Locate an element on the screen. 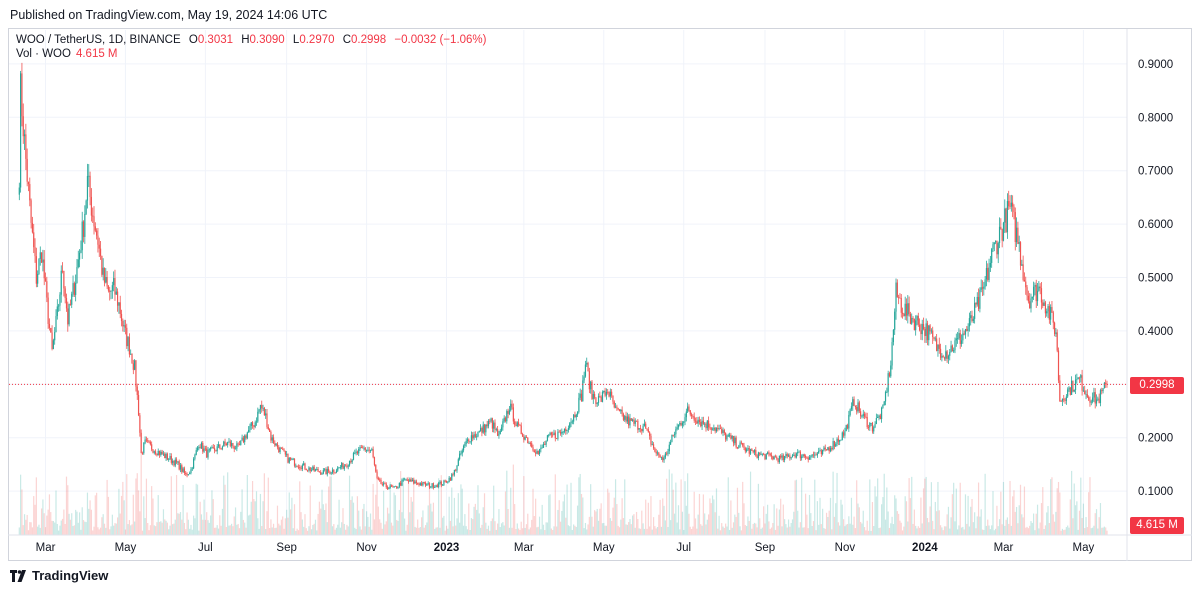 This screenshot has height=592, width=1200. volume-label: Vol · WOO is located at coordinates (43, 54).